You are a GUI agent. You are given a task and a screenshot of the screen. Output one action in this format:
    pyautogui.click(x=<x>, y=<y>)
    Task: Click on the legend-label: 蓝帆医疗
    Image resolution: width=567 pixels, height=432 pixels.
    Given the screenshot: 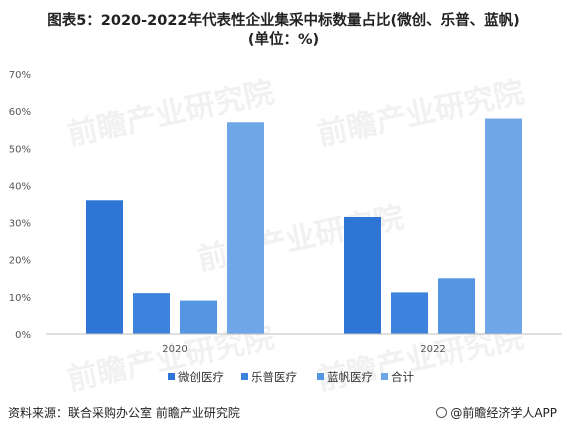 What is the action you would take?
    pyautogui.click(x=350, y=377)
    